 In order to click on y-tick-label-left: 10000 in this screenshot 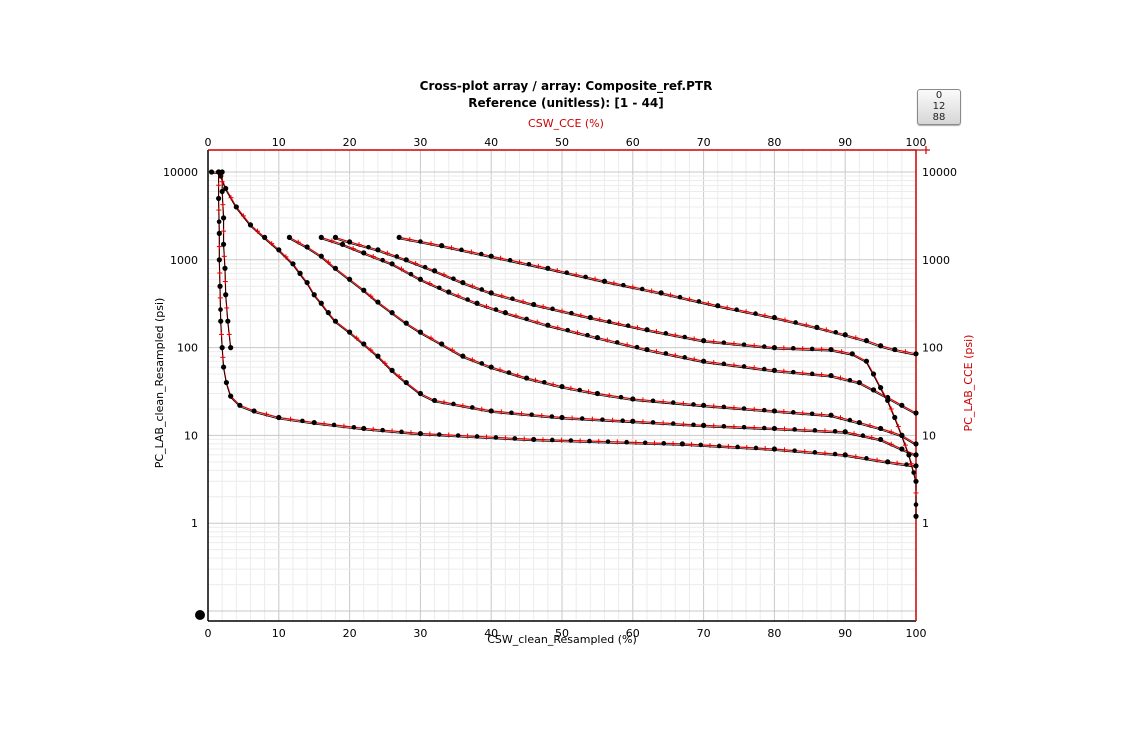, I will do `click(180, 172)`.